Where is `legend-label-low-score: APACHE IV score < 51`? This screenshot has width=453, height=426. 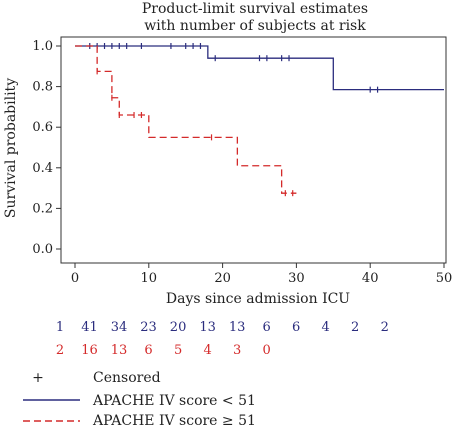 legend-label-low-score: APACHE IV score < 51 is located at coordinates (174, 401).